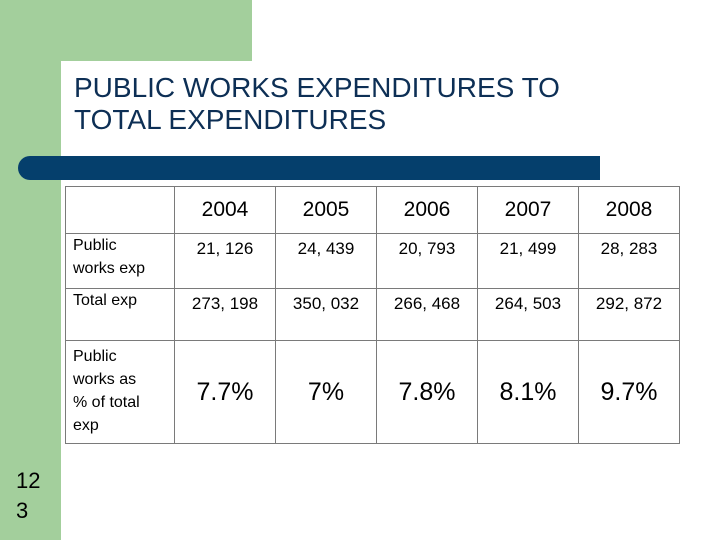 This screenshot has width=720, height=540. Describe the element at coordinates (528, 261) in the screenshot. I see `table-cell: 21, 499` at that location.